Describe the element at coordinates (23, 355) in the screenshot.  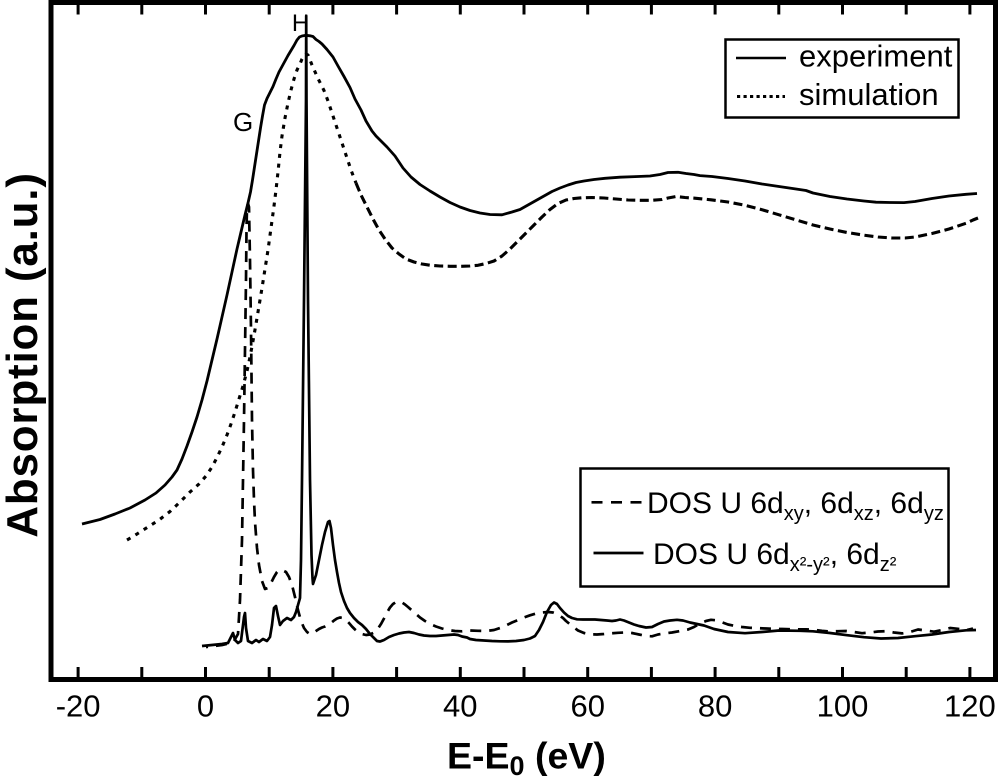
I see `svg-text: Absorption (a.u.)` at that location.